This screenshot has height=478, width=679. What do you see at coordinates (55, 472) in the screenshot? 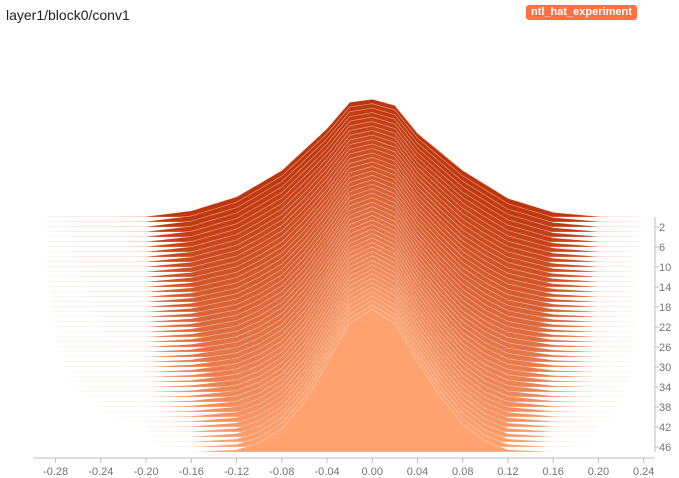
I see `x-tick-label: -0.28` at bounding box center [55, 472].